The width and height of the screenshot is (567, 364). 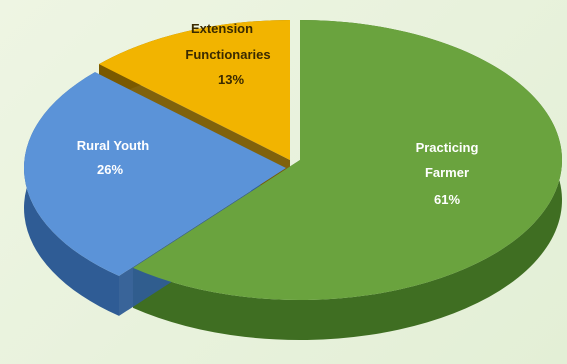 I want to click on practicing-farmer-label-line2: Farmer, so click(x=447, y=172).